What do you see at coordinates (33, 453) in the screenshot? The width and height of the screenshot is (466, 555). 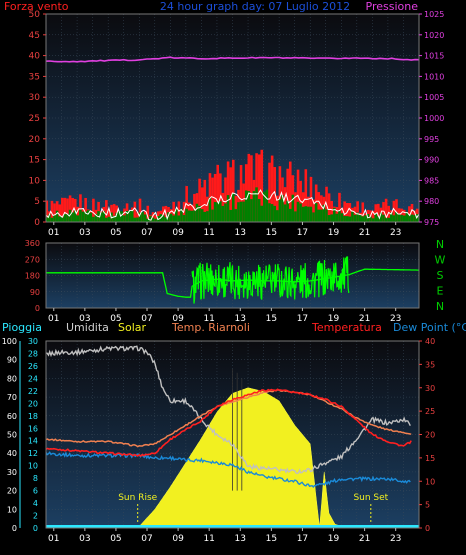 I see `rain-mm-tick-label: 12` at bounding box center [33, 453].